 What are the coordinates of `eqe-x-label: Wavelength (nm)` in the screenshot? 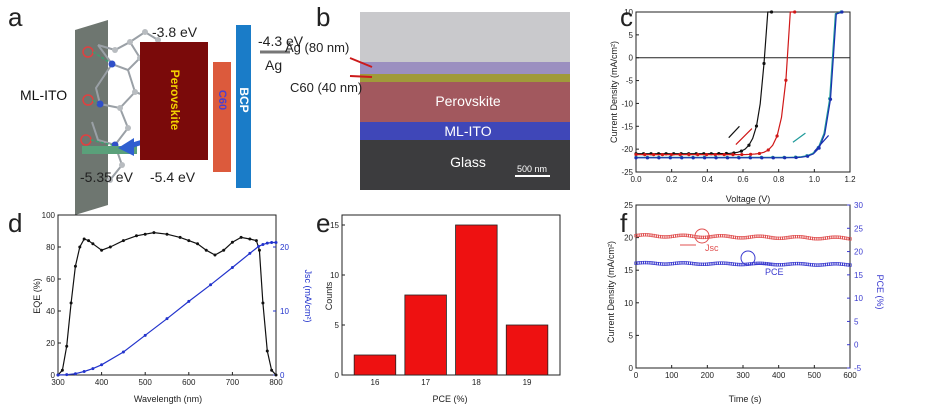 It's located at (168, 399).